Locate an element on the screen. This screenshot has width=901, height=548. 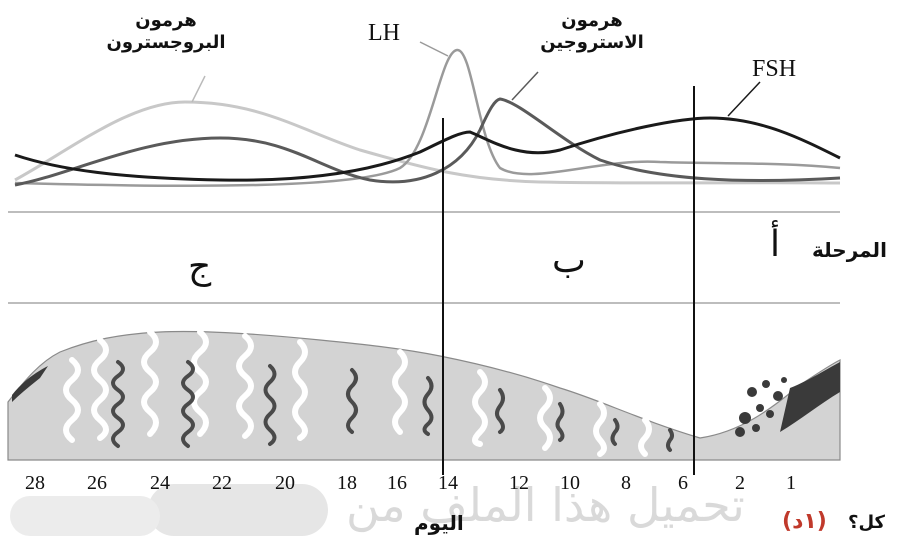
day-tick-label: 16 is located at coordinates (397, 483).